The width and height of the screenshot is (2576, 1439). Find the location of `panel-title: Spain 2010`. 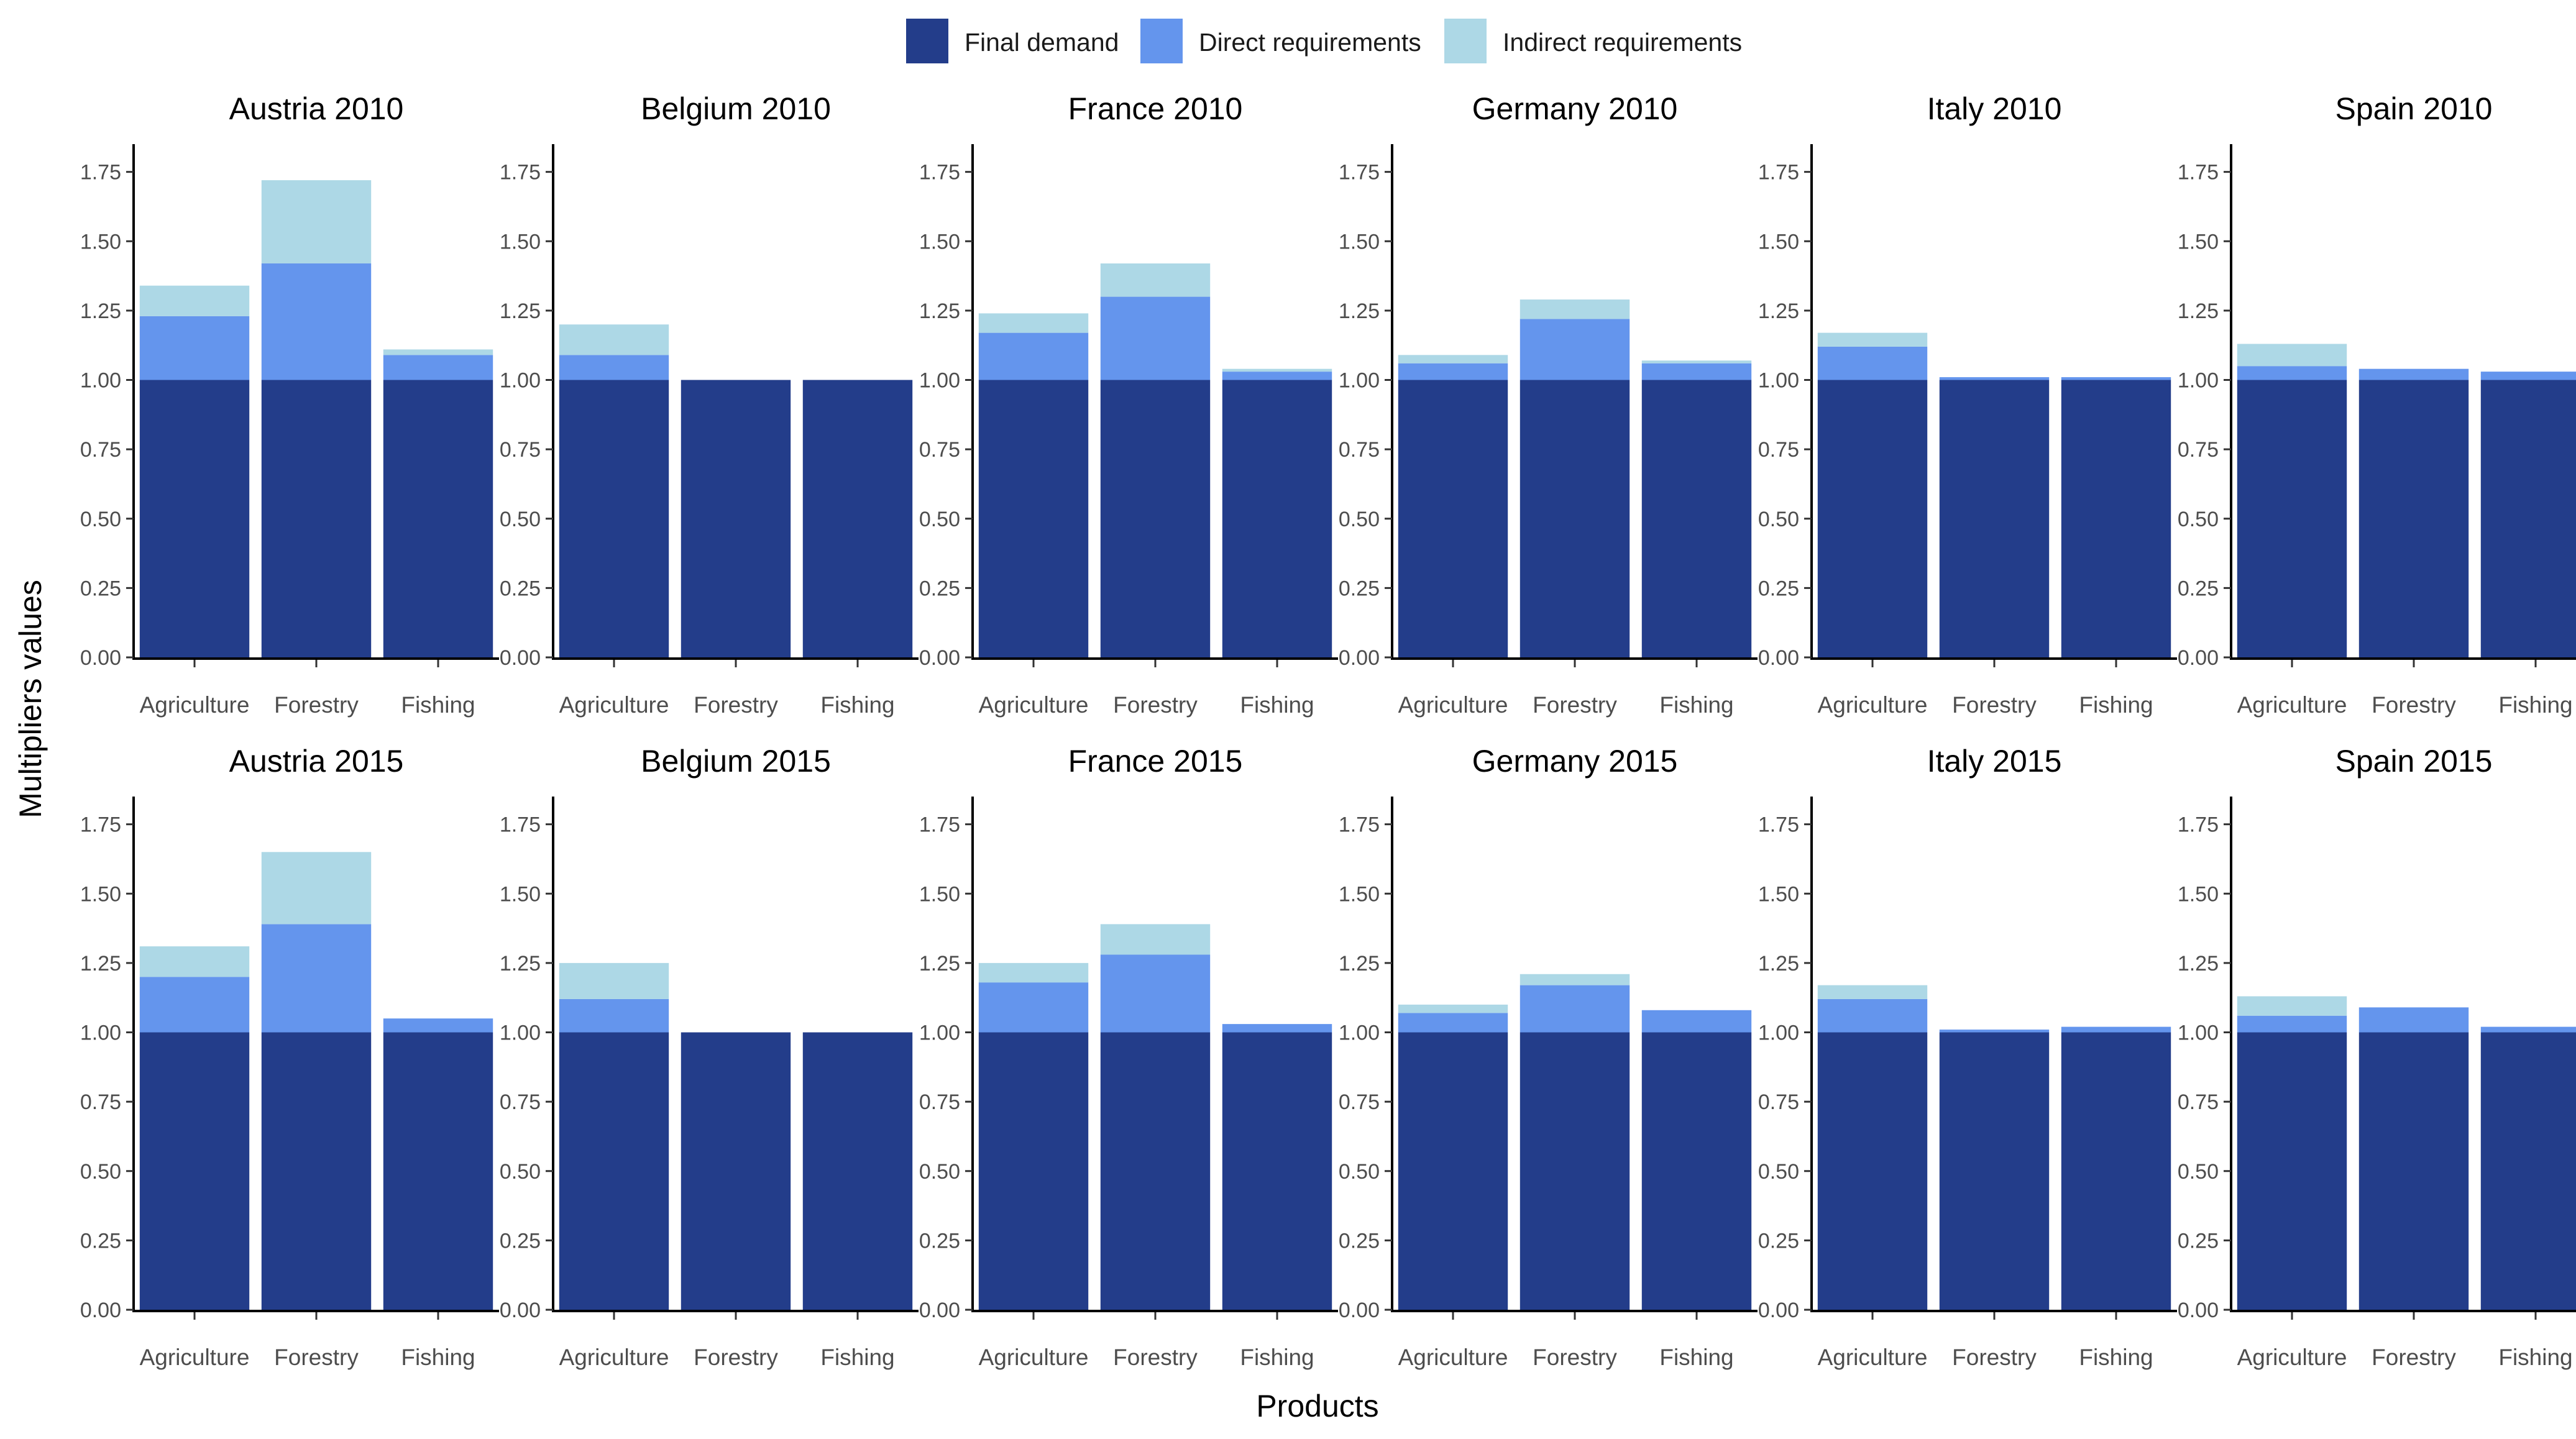

panel-title: Spain 2010 is located at coordinates (2413, 109).